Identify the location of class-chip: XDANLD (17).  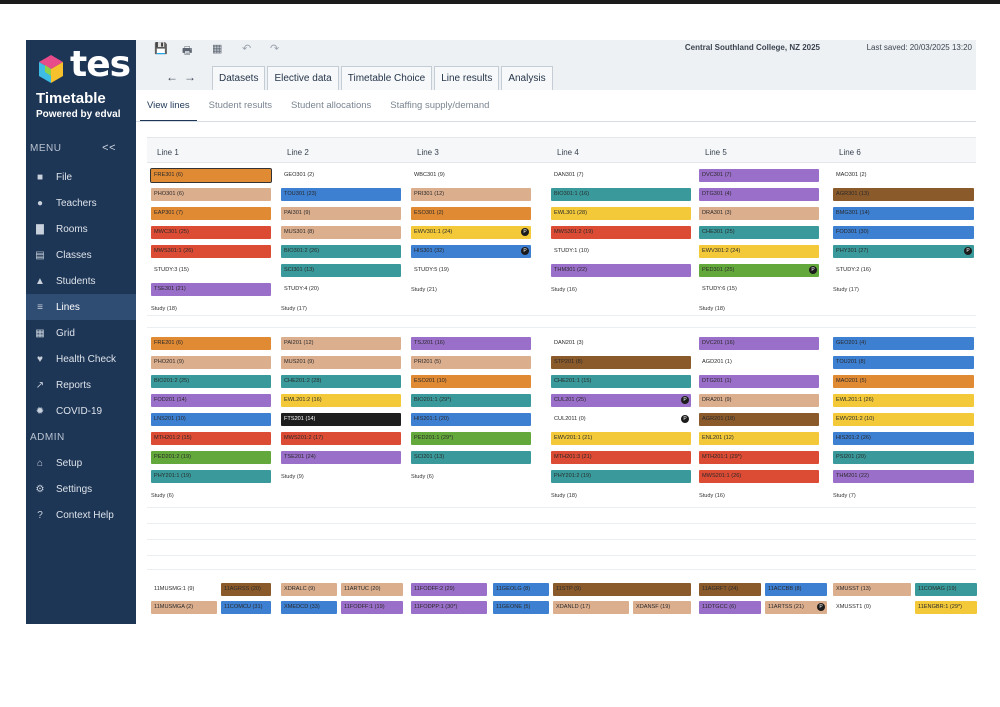
(591, 607).